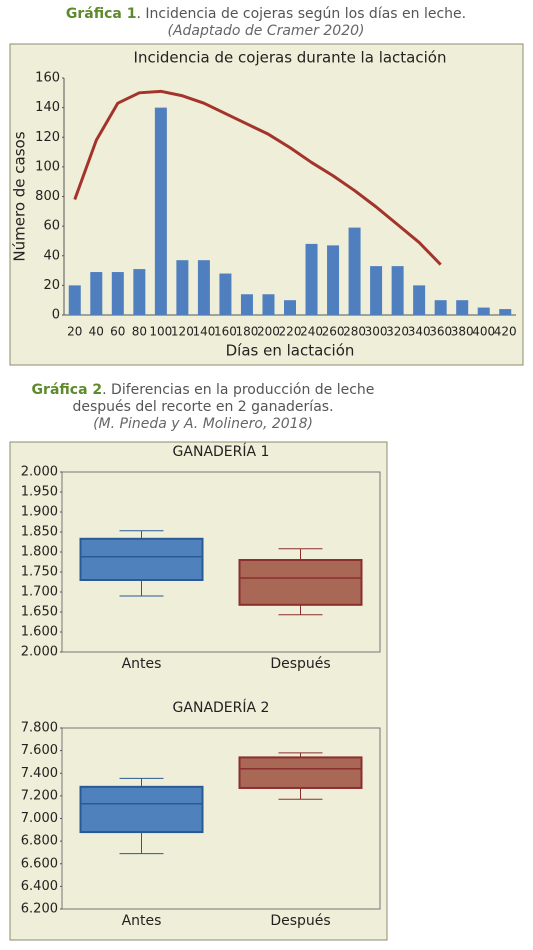  I want to click on y-tick-label: 20, so click(51, 285).